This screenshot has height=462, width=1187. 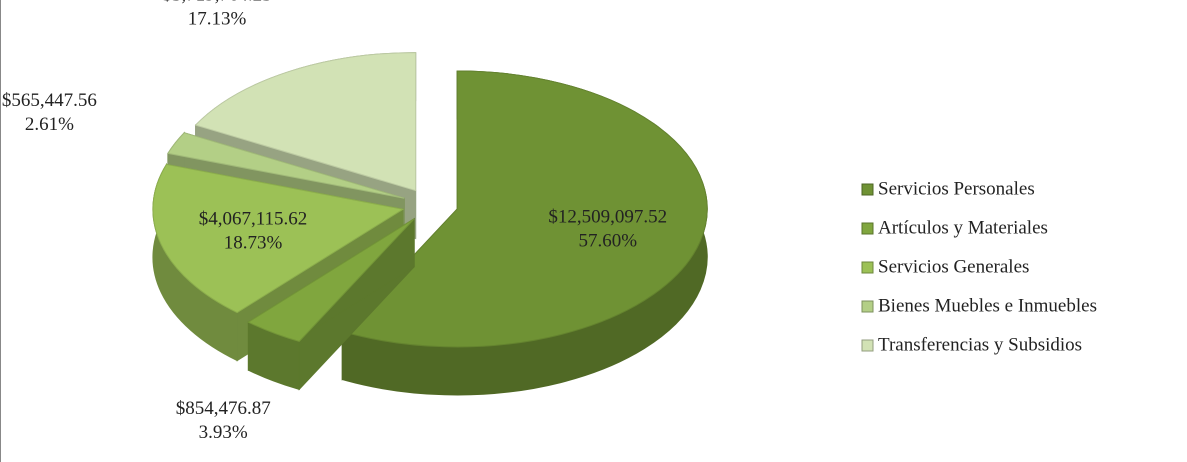 I want to click on legend-label: Artículos y Materiales, so click(x=963, y=227).